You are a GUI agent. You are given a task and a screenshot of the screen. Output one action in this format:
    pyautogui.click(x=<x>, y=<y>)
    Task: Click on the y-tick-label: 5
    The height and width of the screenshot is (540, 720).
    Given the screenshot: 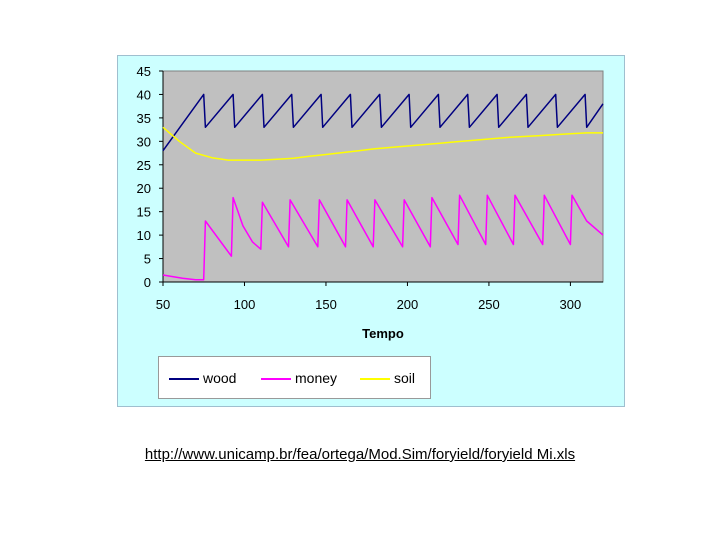 What is the action you would take?
    pyautogui.click(x=147, y=259)
    